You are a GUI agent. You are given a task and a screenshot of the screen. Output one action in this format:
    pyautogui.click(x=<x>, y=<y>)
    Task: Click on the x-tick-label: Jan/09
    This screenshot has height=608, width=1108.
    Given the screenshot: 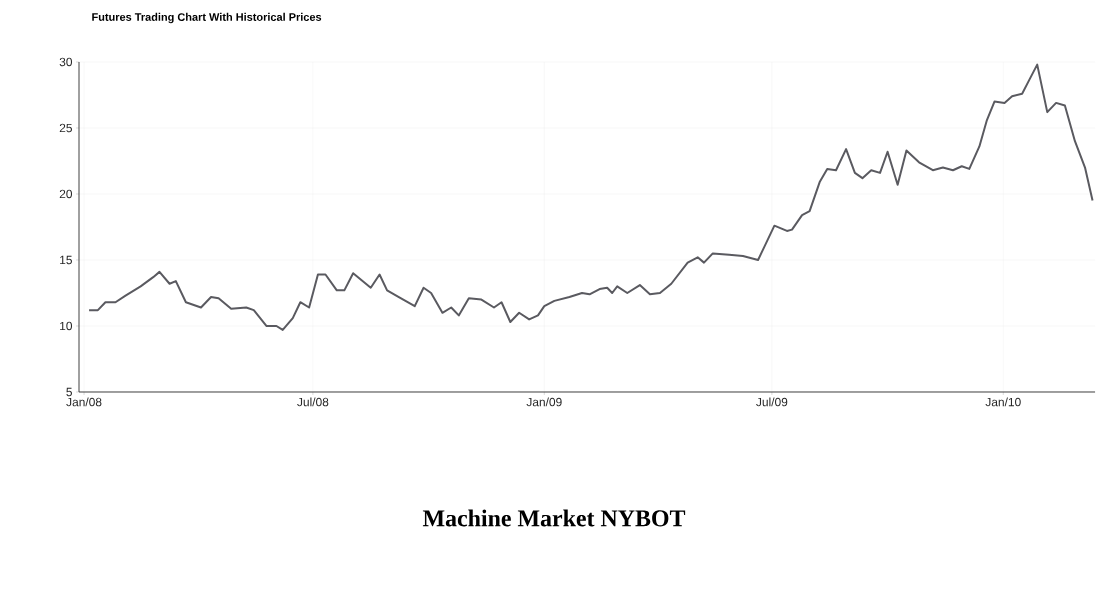 What is the action you would take?
    pyautogui.click(x=544, y=402)
    